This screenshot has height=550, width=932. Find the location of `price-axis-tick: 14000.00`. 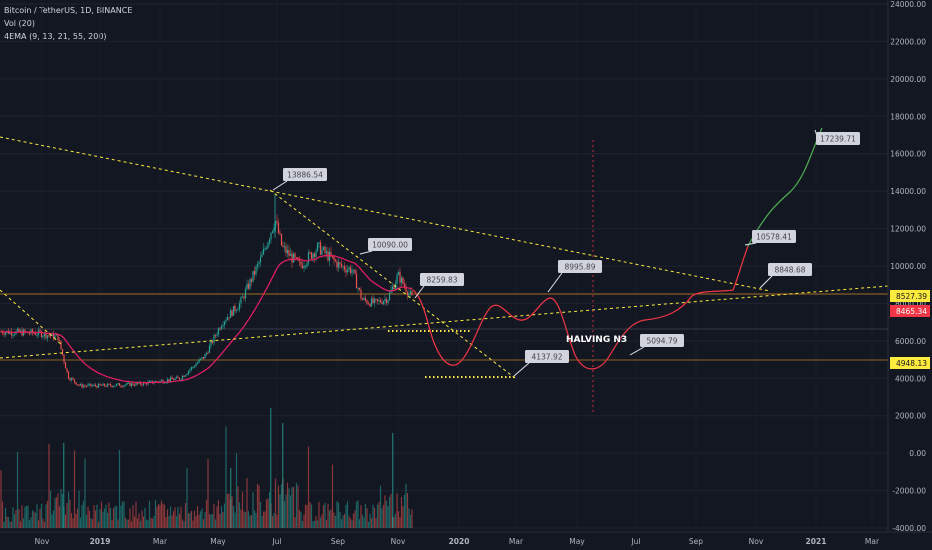

price-axis-tick: 14000.00 is located at coordinates (908, 191).